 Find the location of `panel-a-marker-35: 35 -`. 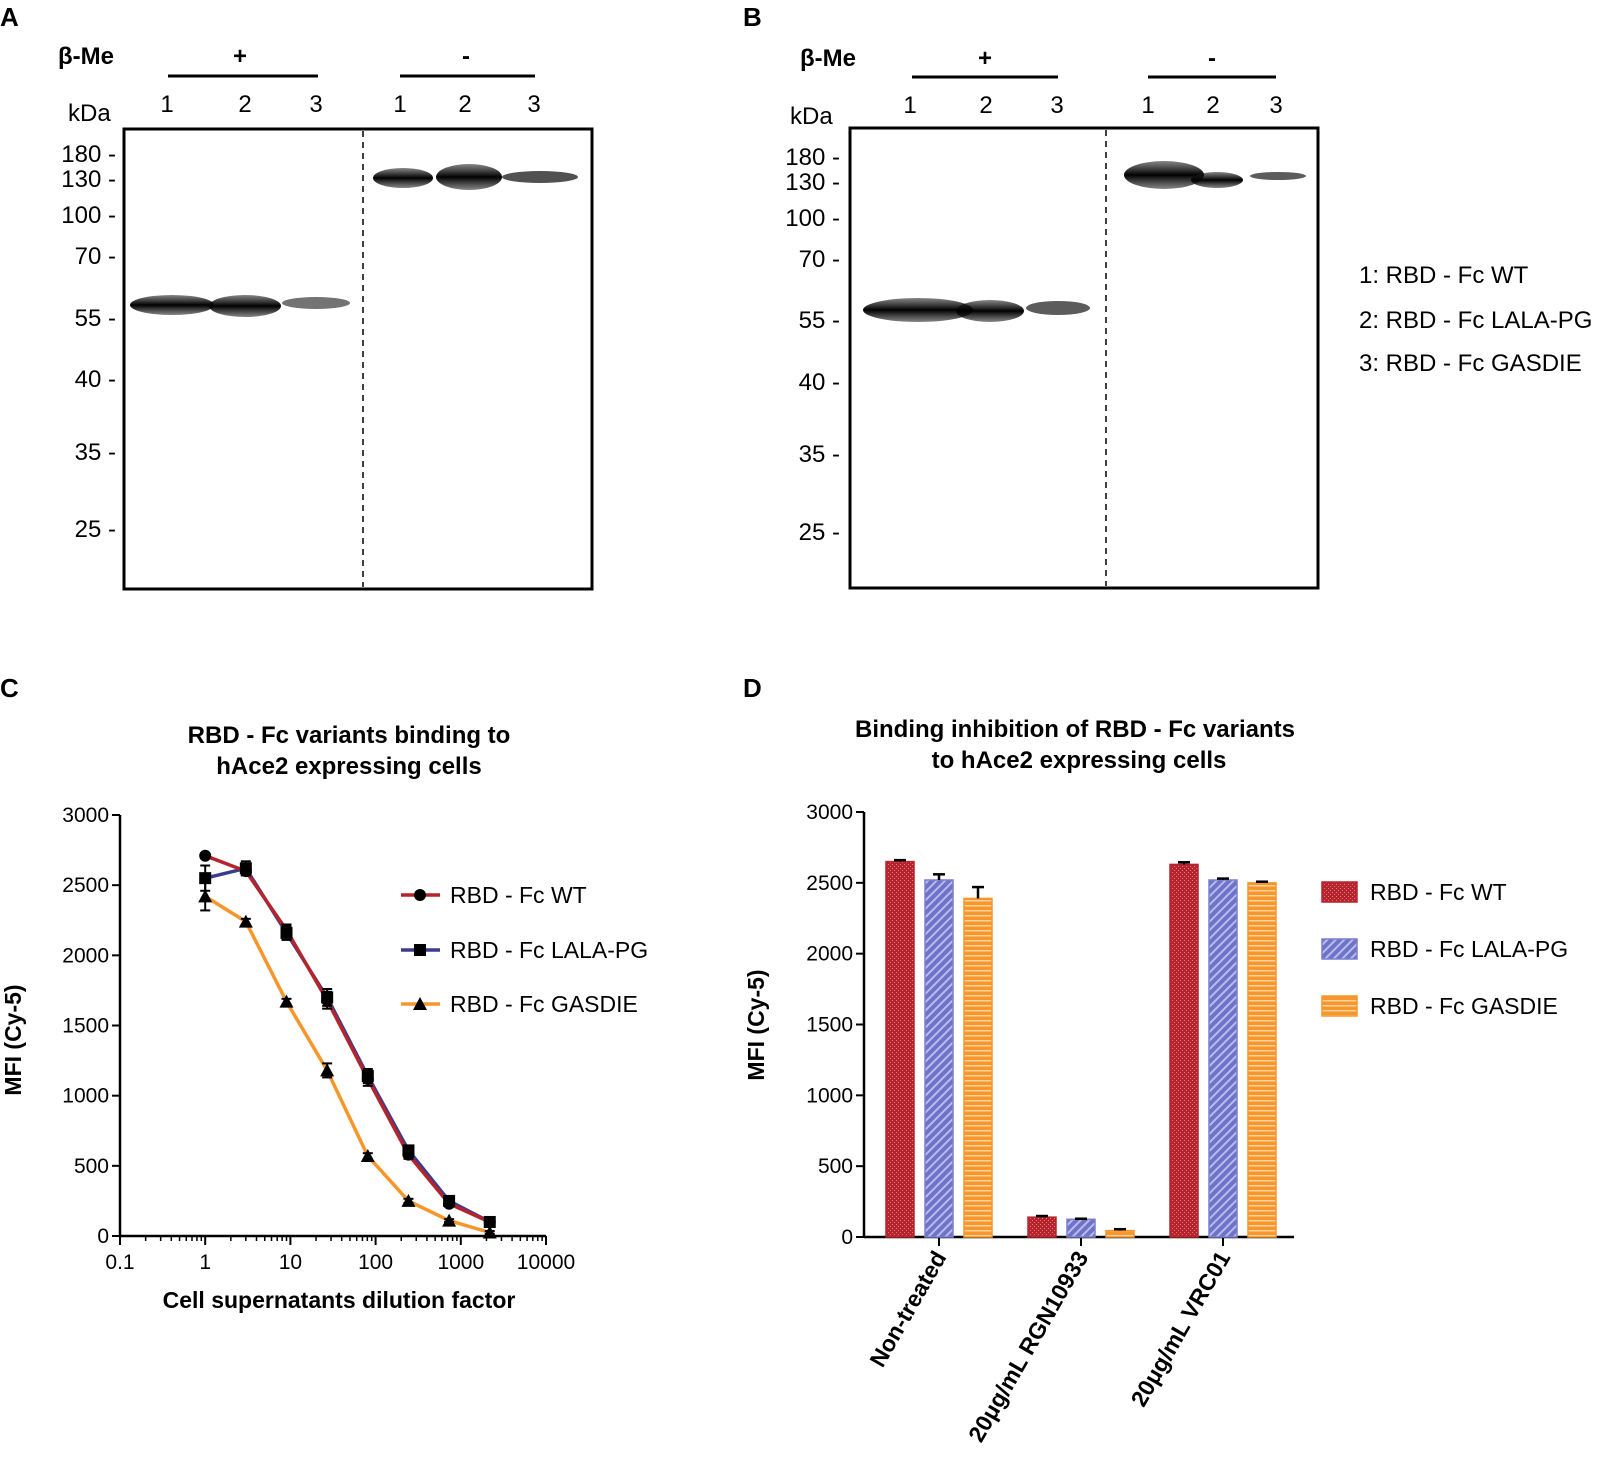

panel-a-marker-35: 35 - is located at coordinates (95, 452).